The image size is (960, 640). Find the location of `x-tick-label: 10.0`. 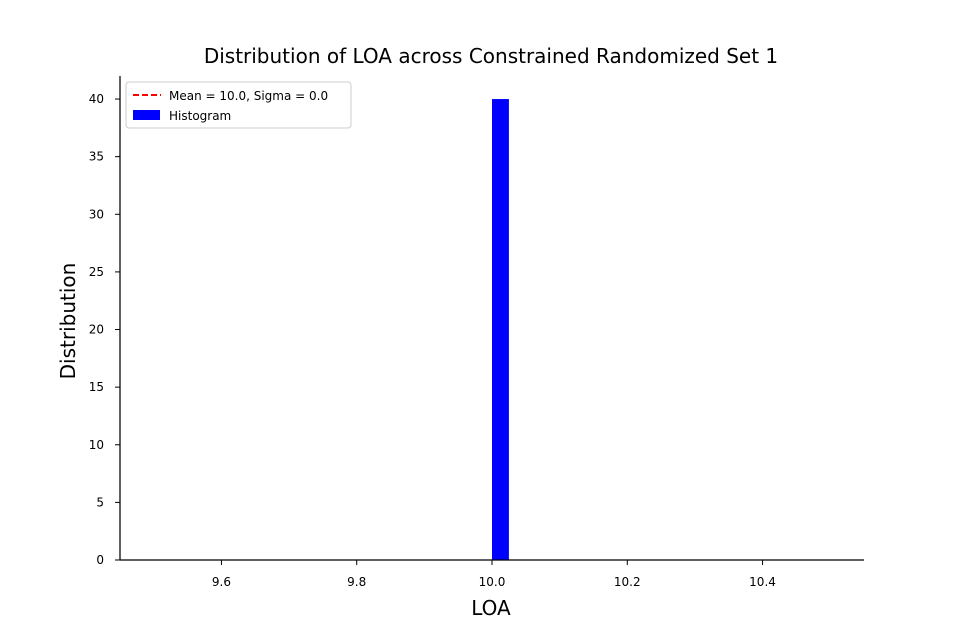

x-tick-label: 10.0 is located at coordinates (492, 582).